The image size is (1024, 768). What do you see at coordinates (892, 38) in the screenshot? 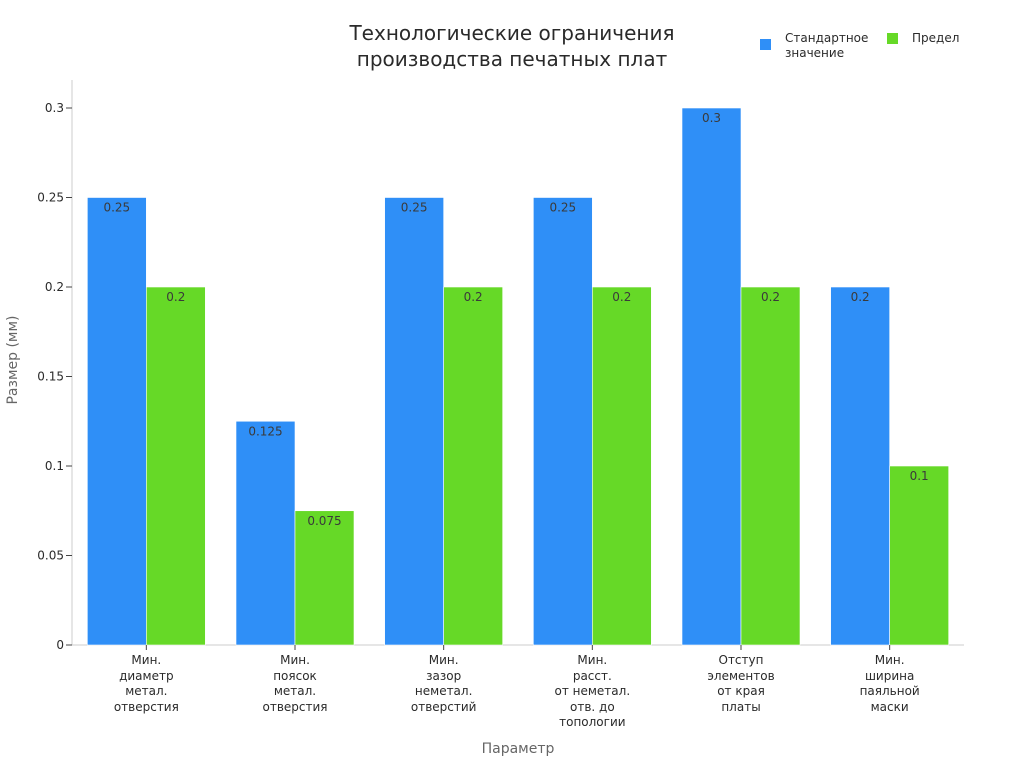
I see `legend-swatch-limit` at bounding box center [892, 38].